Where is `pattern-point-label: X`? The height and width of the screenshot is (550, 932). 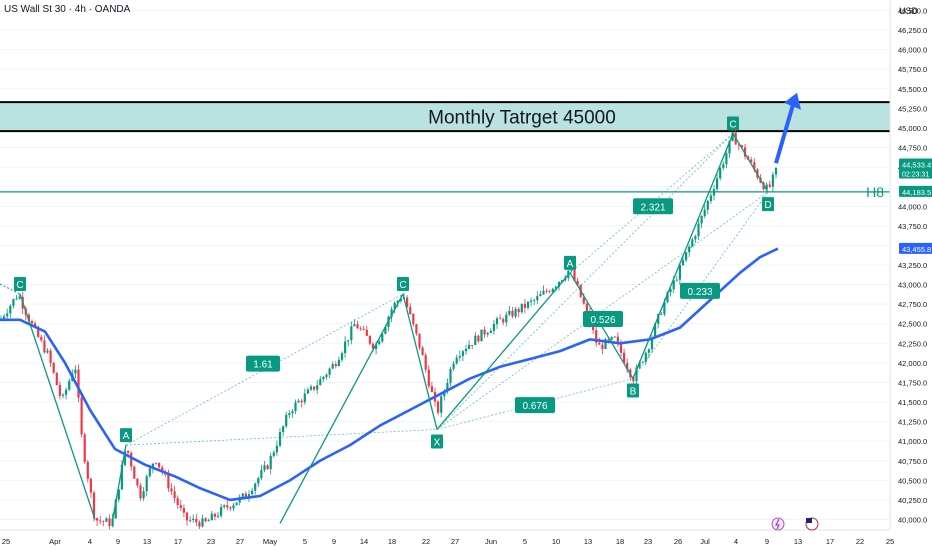 pattern-point-label: X is located at coordinates (437, 442).